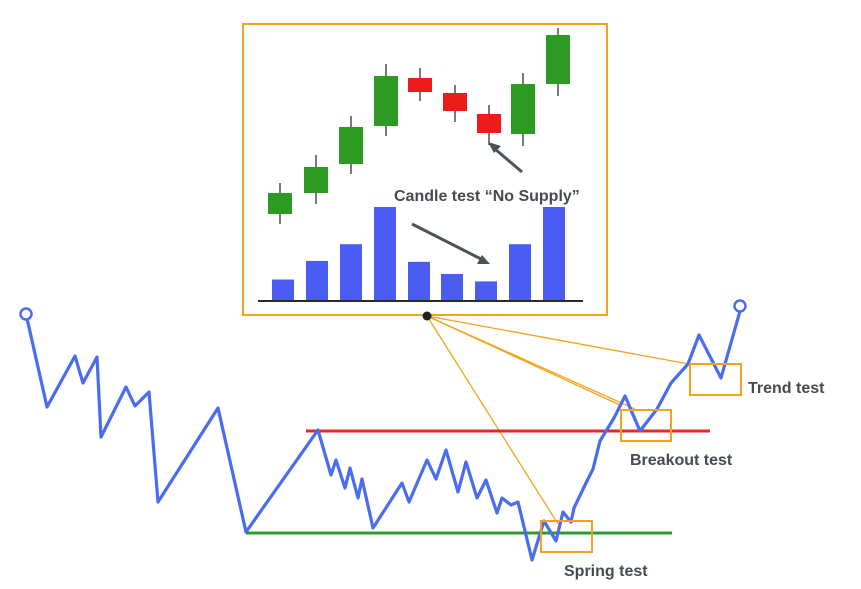  What do you see at coordinates (487, 196) in the screenshot?
I see `candle-test-label: Candle test “No Supply”` at bounding box center [487, 196].